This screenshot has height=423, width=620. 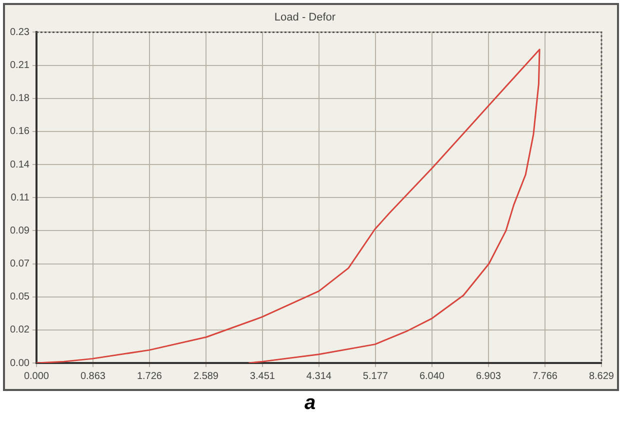 What do you see at coordinates (20, 32) in the screenshot?
I see `y-tick-label: 0.23` at bounding box center [20, 32].